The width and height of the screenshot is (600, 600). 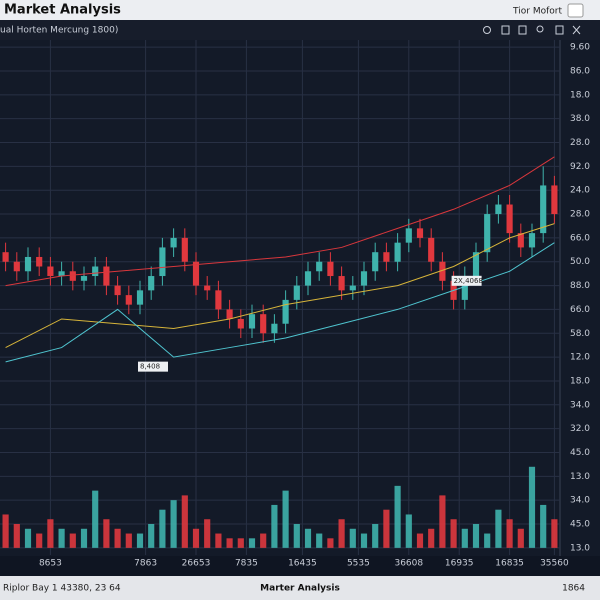 I want to click on x-tick-label: 7863, so click(x=145, y=564).